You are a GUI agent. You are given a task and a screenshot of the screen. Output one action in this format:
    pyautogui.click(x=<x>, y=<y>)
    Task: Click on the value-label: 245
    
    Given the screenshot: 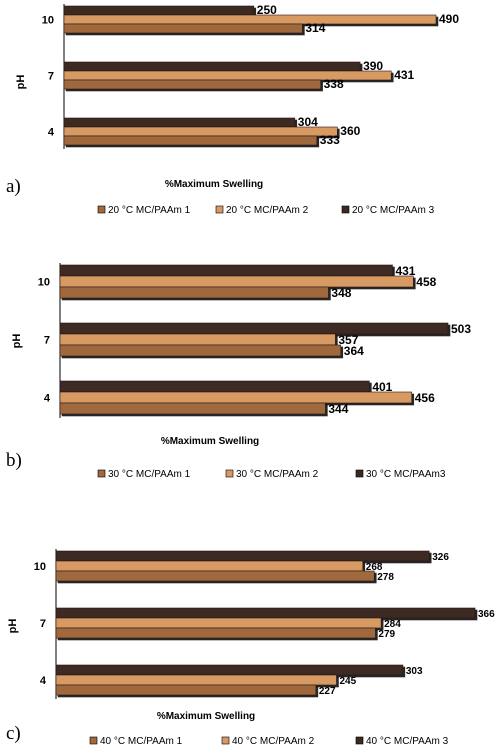 What is the action you would take?
    pyautogui.click(x=347, y=681)
    